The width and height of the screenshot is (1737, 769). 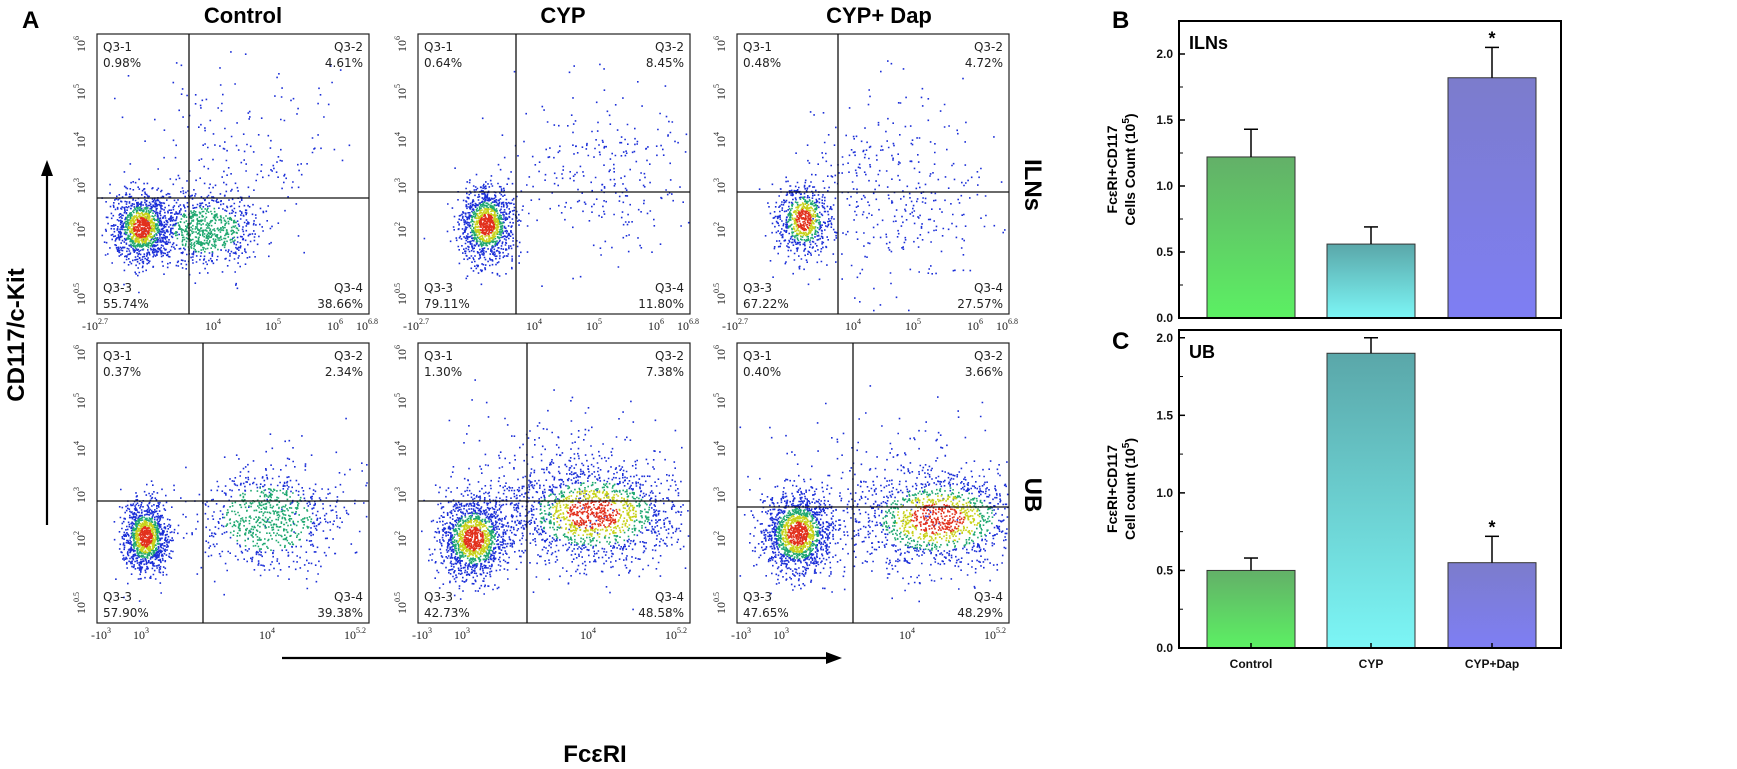 I want to click on column-header-cyp-dap: CYP+ Dap, so click(x=879, y=15).